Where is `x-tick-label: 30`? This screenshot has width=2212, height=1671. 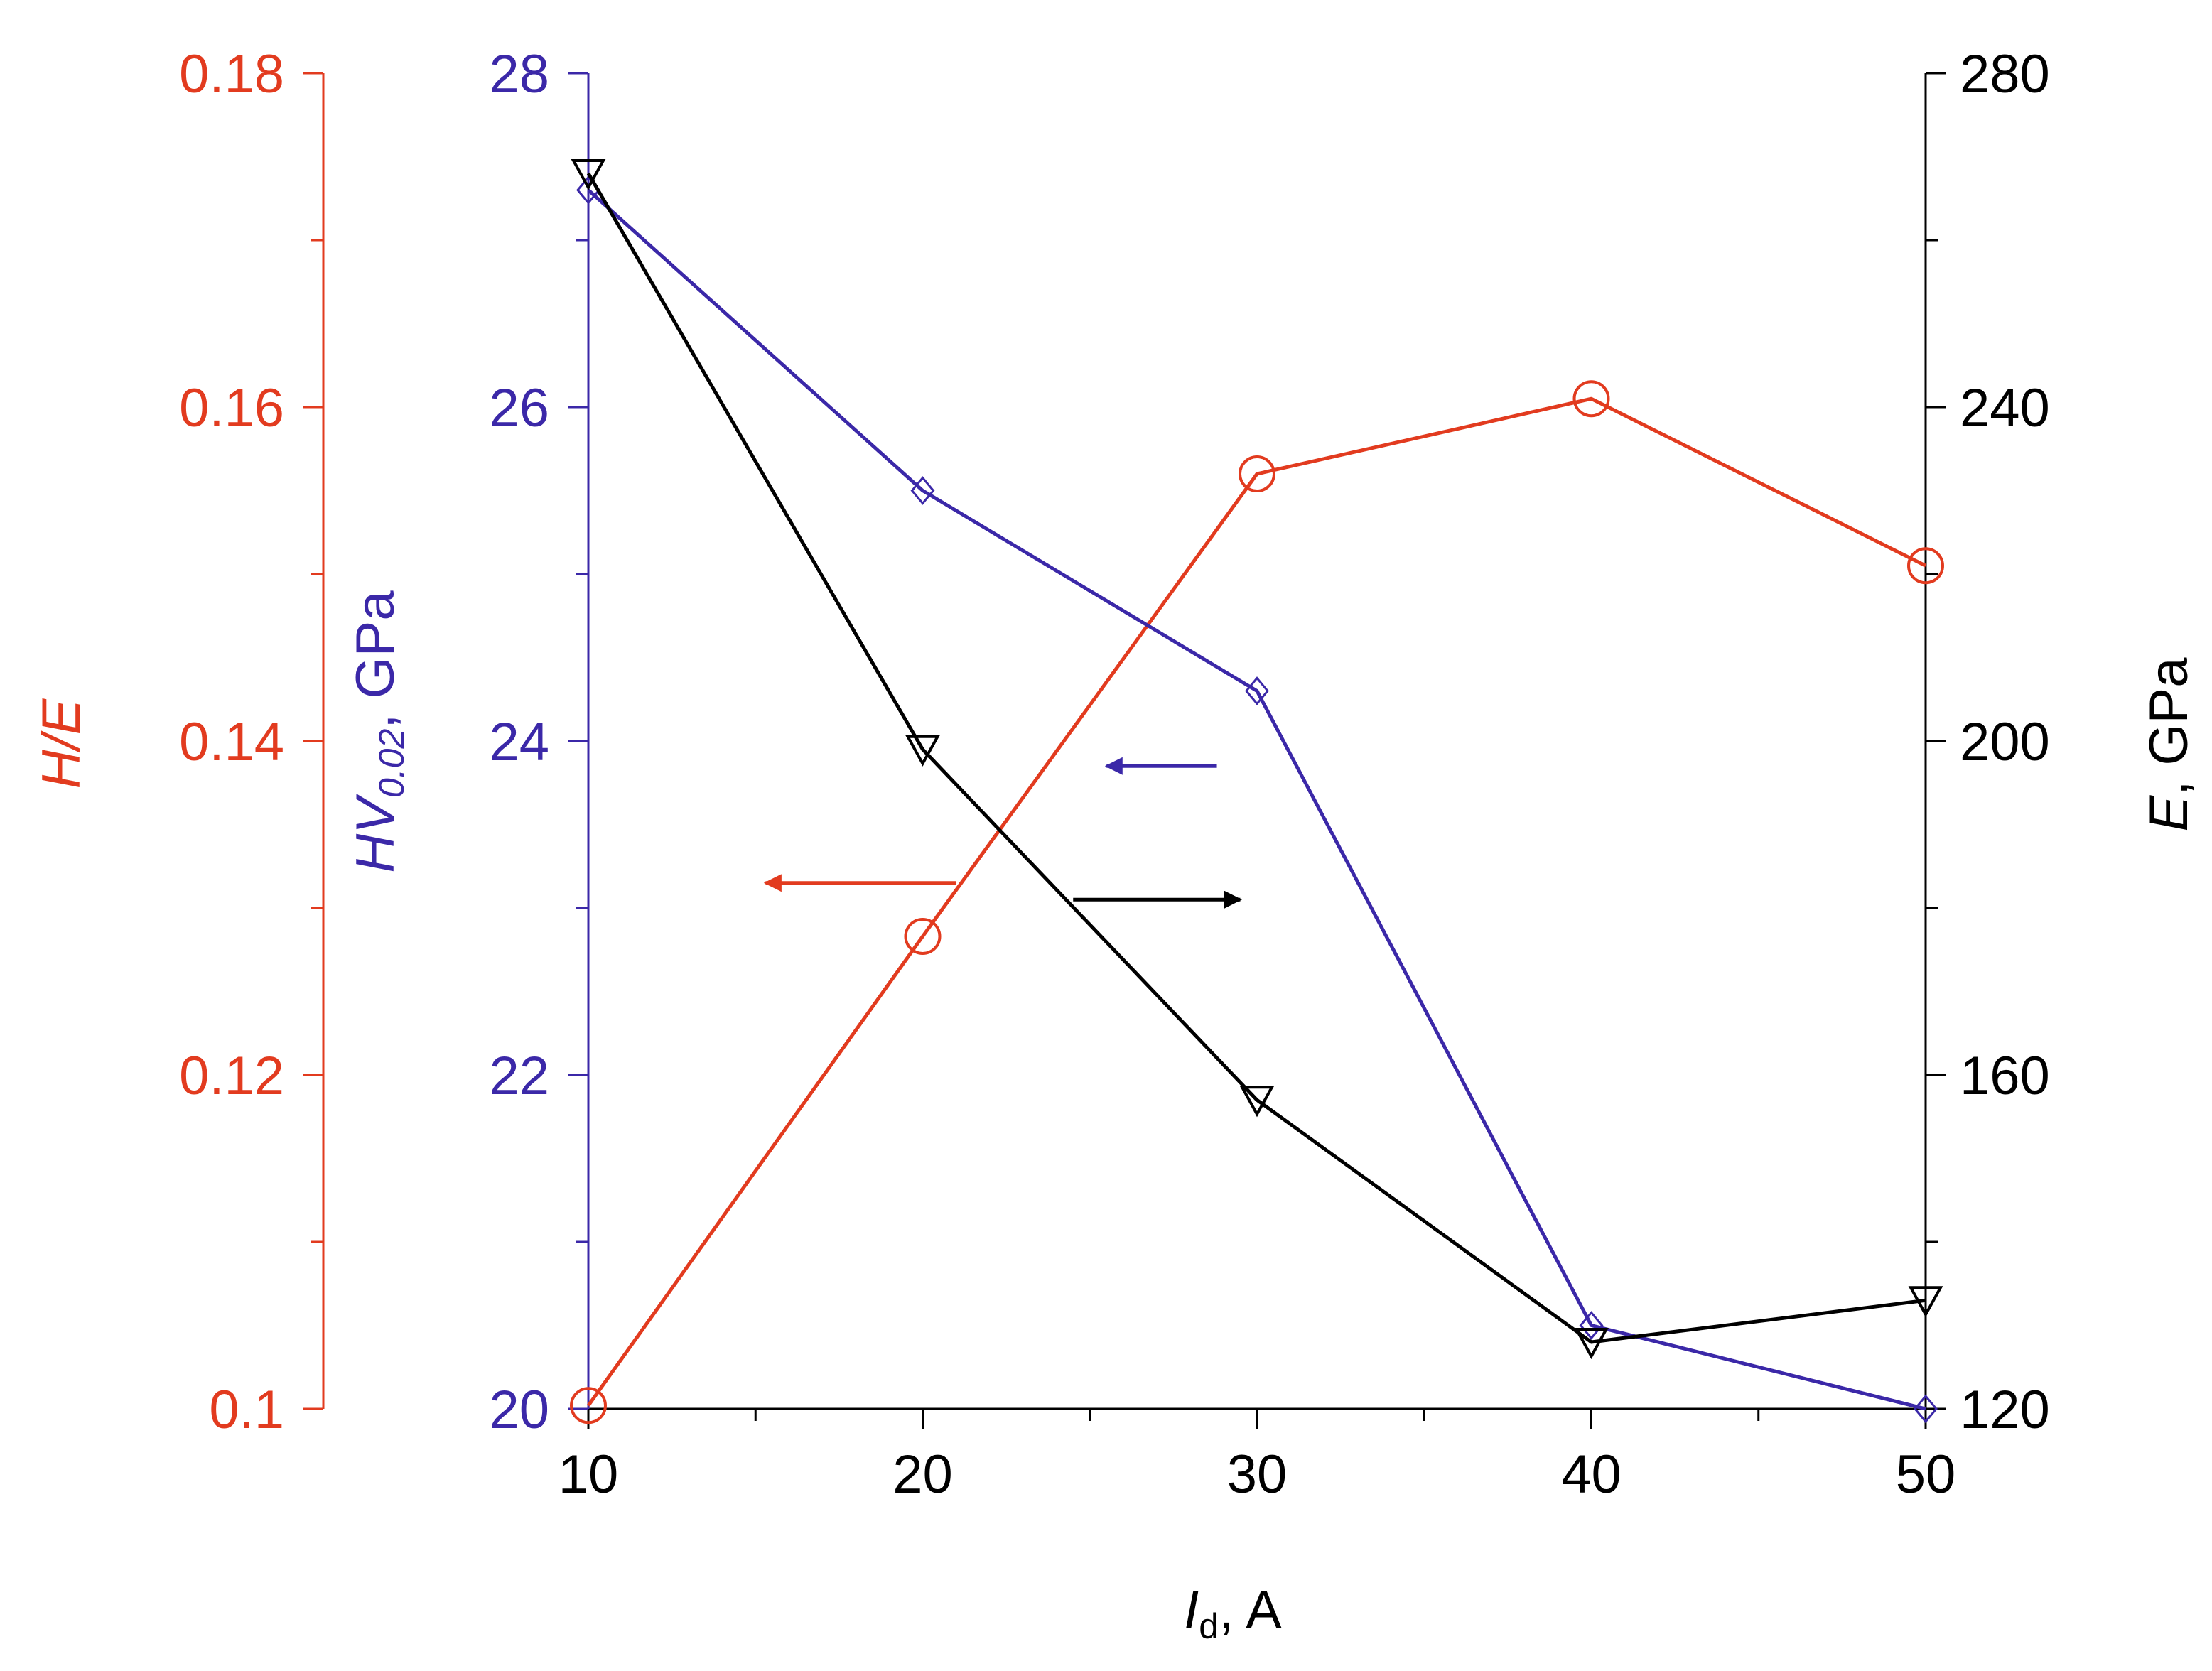 x-tick-label: 30 is located at coordinates (1257, 1475).